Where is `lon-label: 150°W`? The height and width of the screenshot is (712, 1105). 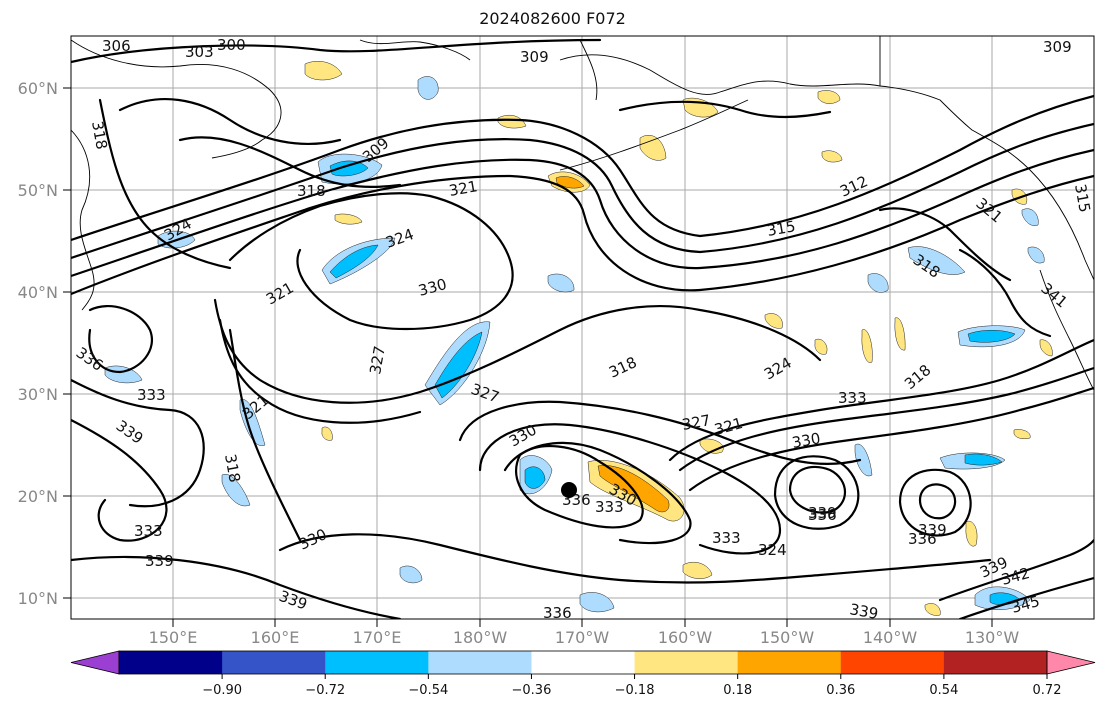
lon-label: 150°W is located at coordinates (787, 637).